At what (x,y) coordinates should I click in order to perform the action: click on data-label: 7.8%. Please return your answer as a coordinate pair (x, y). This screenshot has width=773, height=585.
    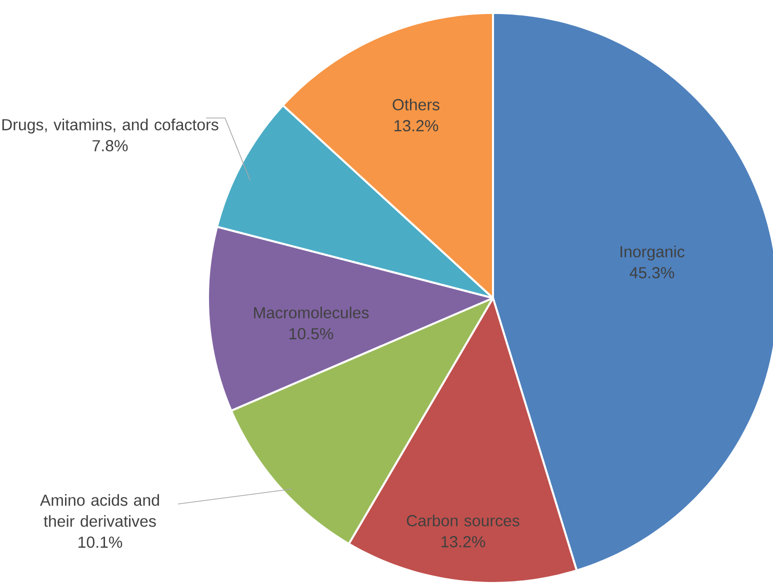
    Looking at the image, I should click on (110, 146).